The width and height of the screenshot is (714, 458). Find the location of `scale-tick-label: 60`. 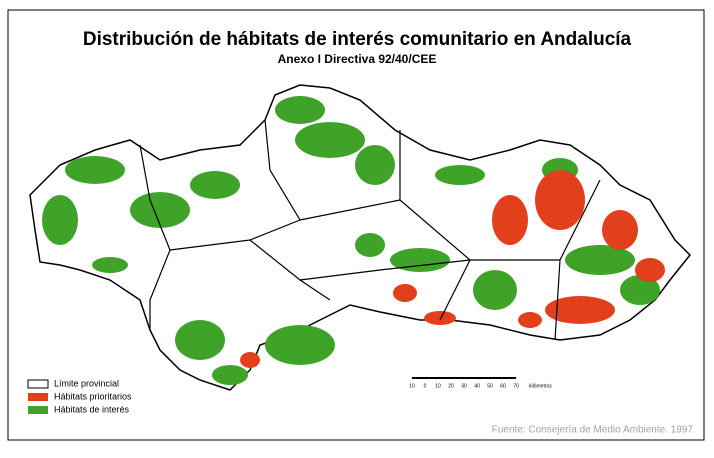

scale-tick-label: 60 is located at coordinates (503, 386).